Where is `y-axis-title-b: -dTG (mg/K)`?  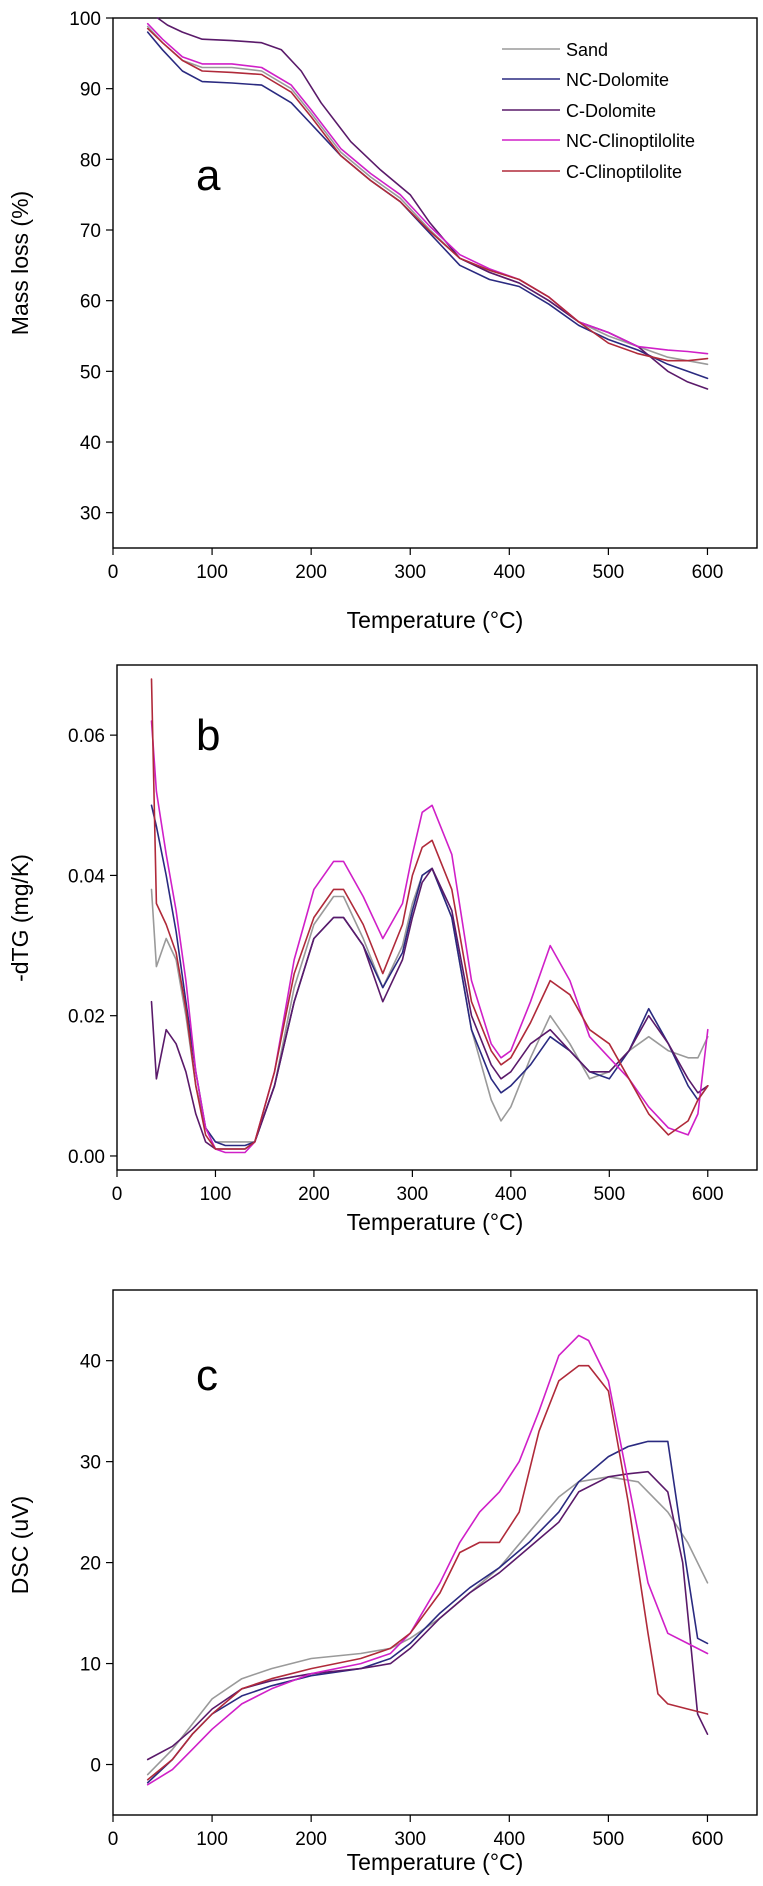
y-axis-title-b: -dTG (mg/K) is located at coordinates (20, 918).